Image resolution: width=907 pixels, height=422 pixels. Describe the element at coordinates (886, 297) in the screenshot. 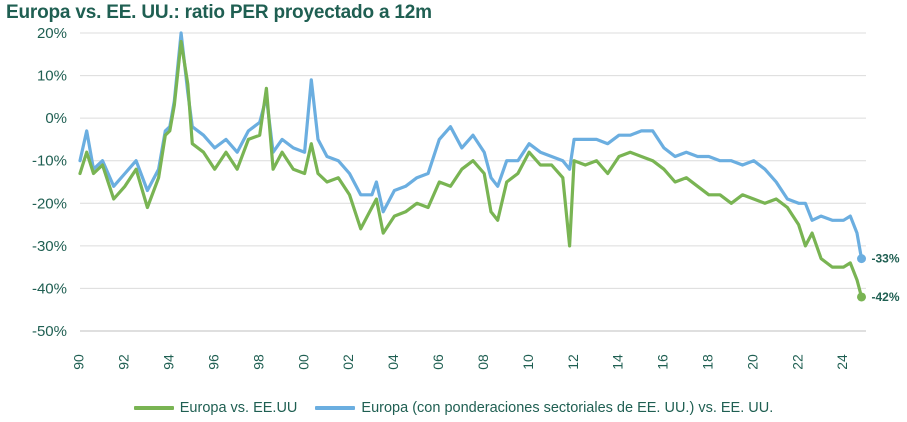

I see `end-label-europa: -42%` at that location.